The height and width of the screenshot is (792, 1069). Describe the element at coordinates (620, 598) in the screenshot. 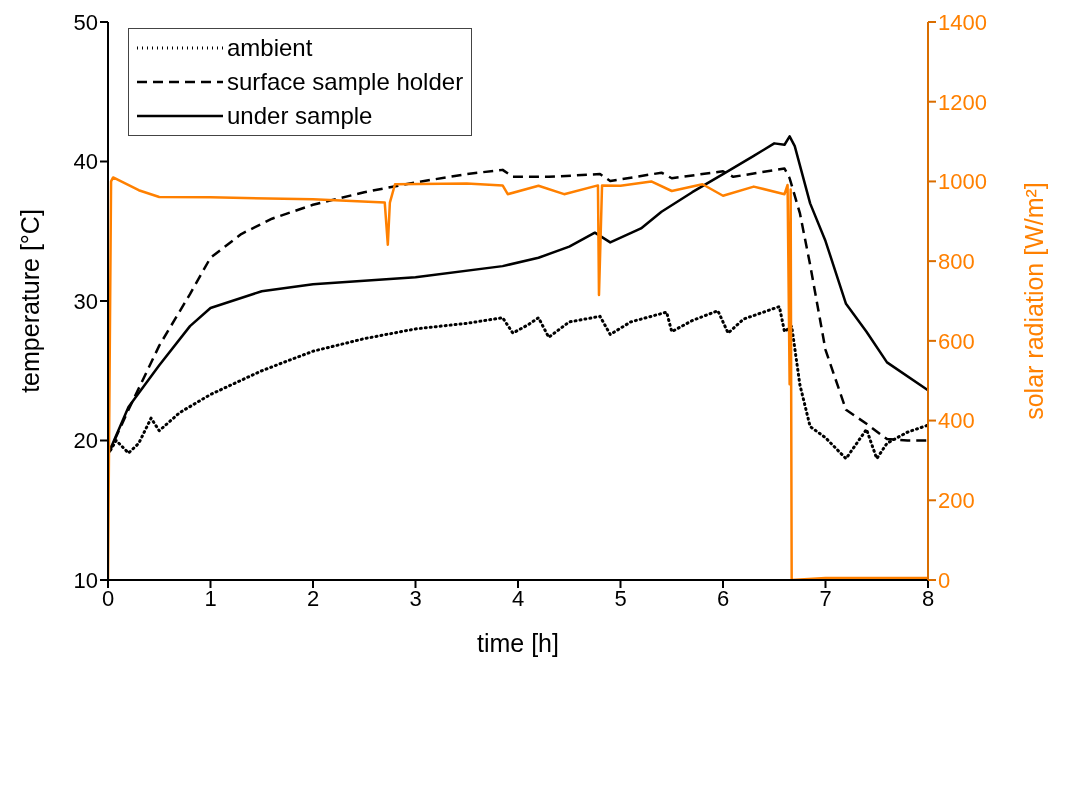

I see `x-tick-label: 5` at that location.